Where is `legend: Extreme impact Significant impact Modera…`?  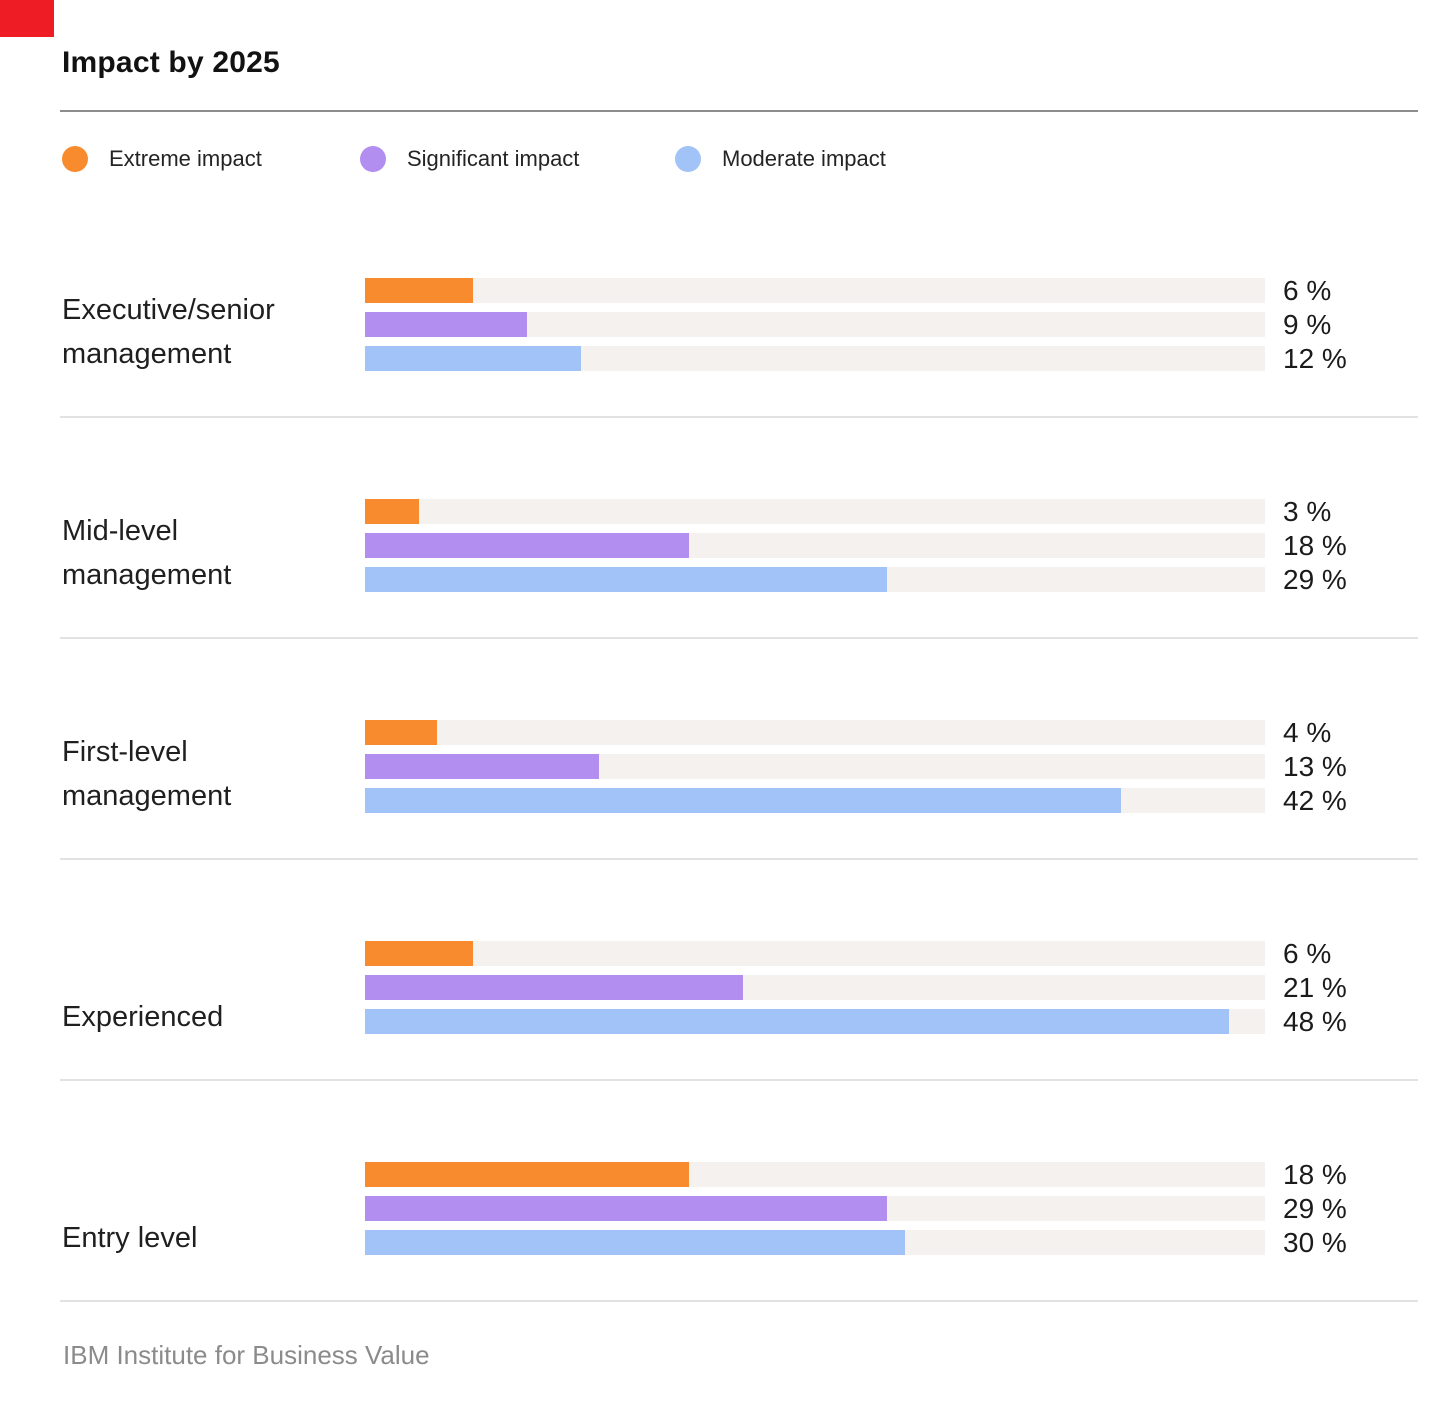
legend: Extreme impact Significant impact Modera… is located at coordinates (739, 158).